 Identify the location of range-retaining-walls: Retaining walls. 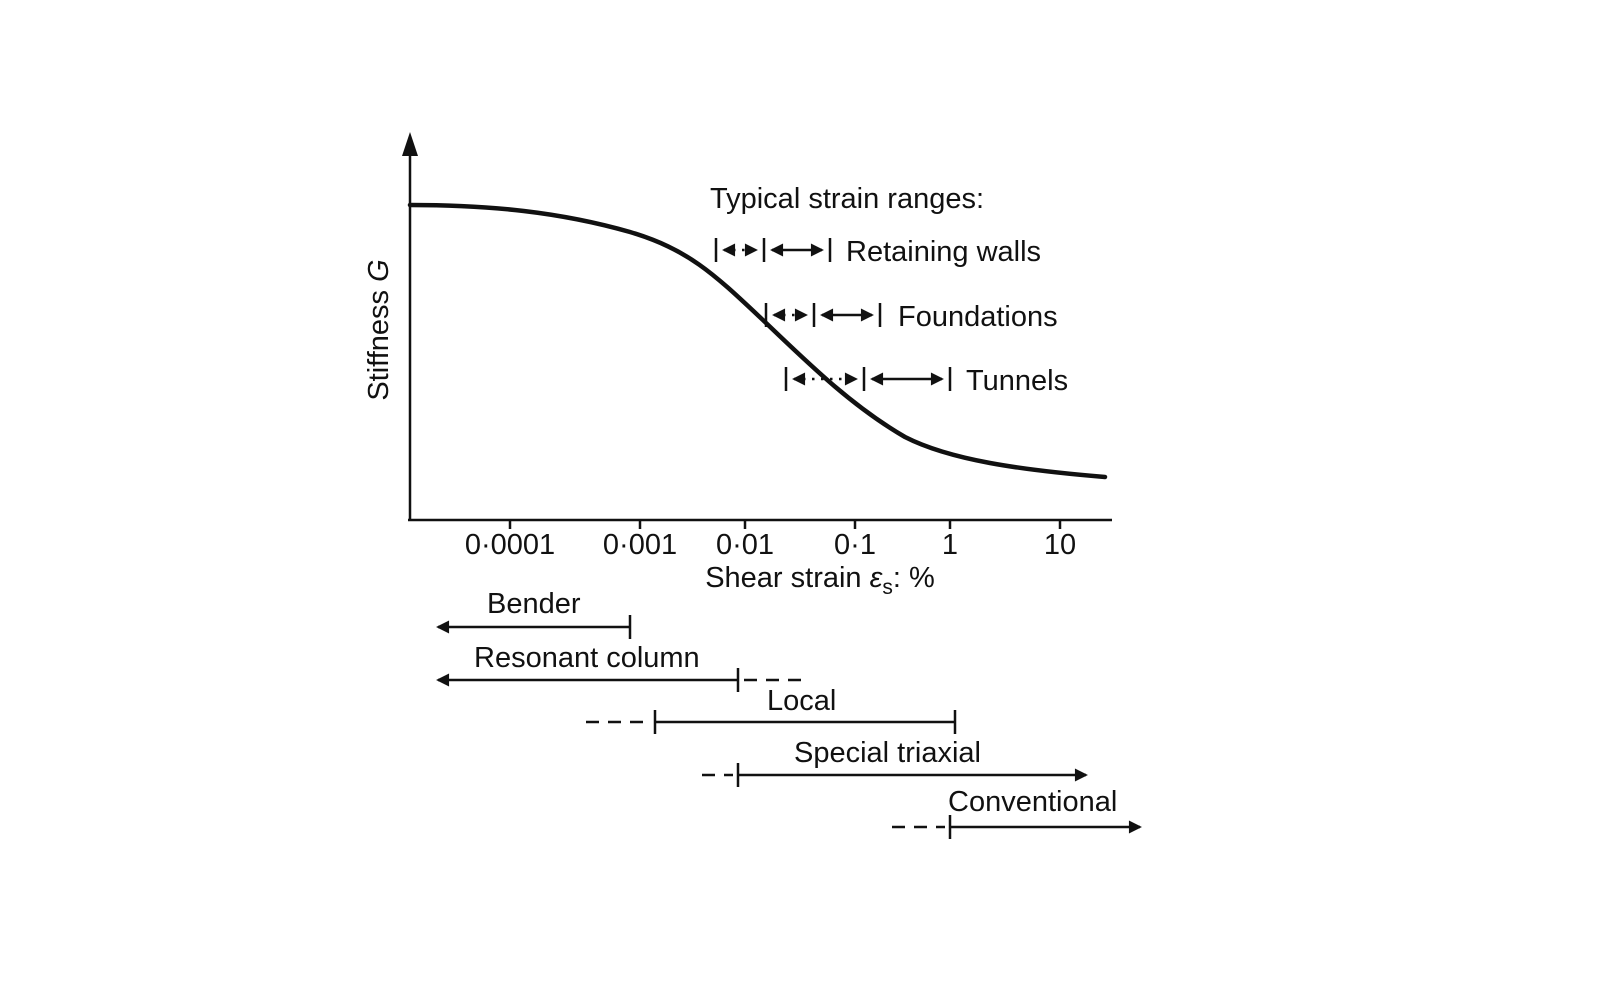
(877, 252).